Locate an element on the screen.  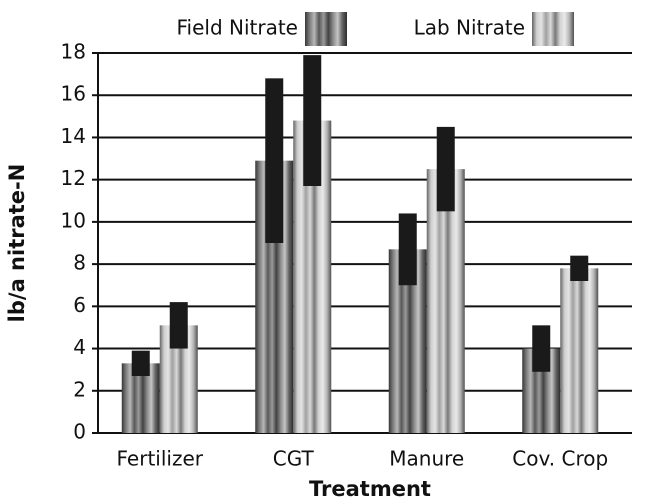
y-tick-label: 2 is located at coordinates (79, 389).